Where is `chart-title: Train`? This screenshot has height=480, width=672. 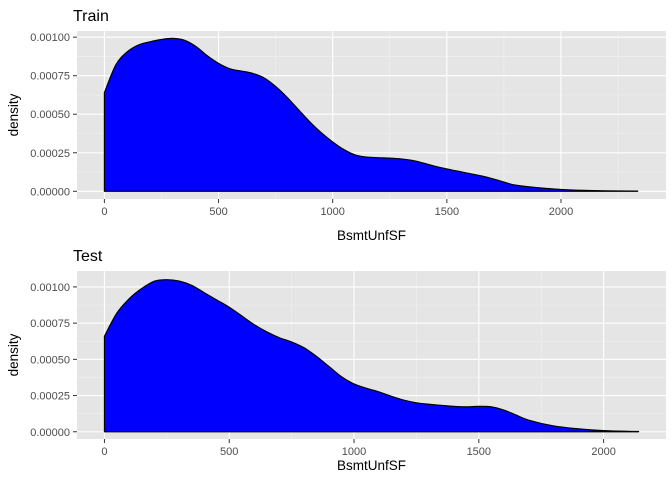
chart-title: Train is located at coordinates (91, 16).